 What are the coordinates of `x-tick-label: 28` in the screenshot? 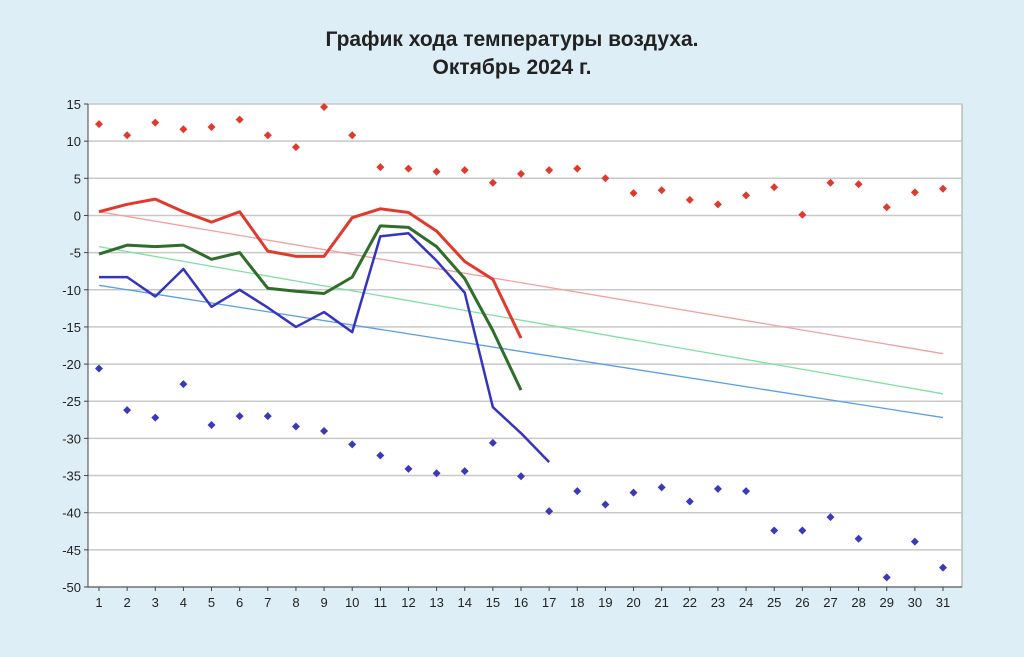 It's located at (858, 602).